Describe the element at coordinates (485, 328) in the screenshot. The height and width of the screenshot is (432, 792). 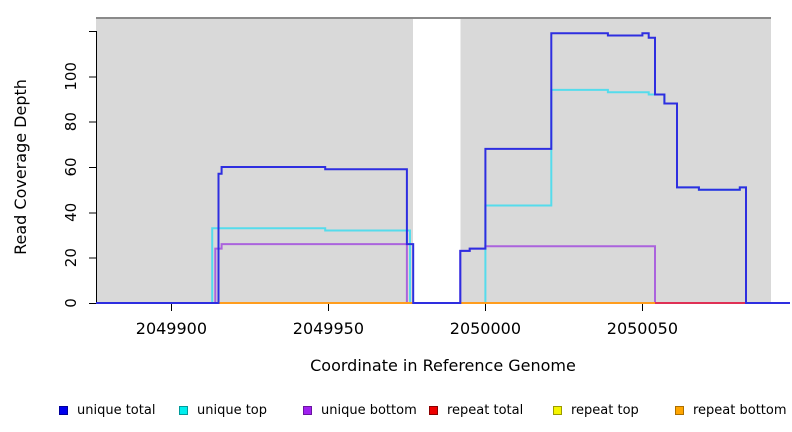
I see `x-tick-label: 2050000` at that location.